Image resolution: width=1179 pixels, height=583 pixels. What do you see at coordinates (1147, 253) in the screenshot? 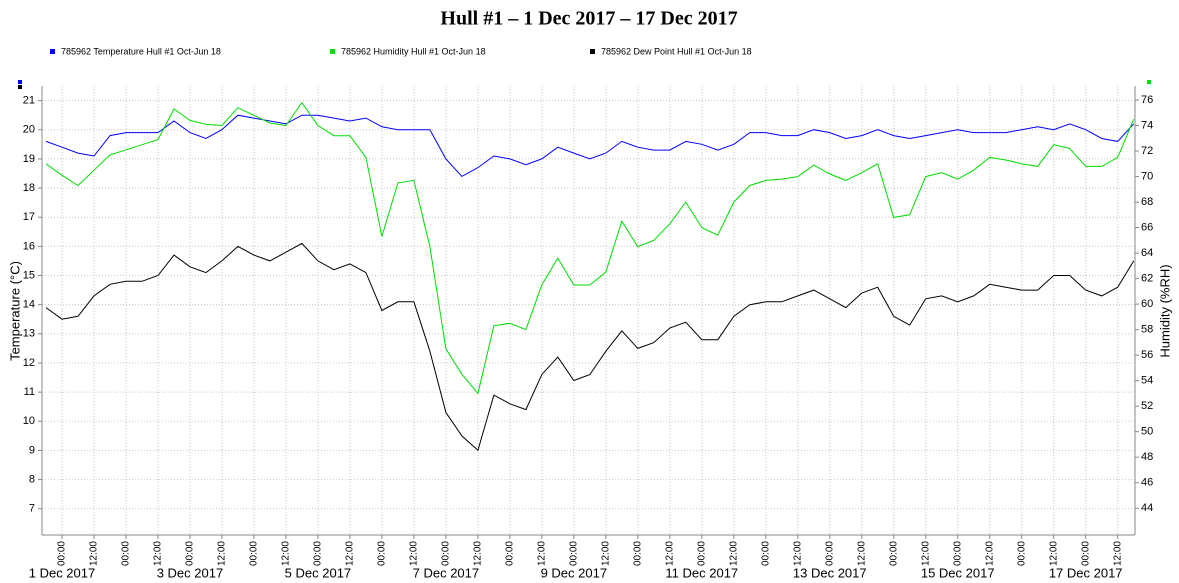
I see `y2-tick-label: 64` at bounding box center [1147, 253].